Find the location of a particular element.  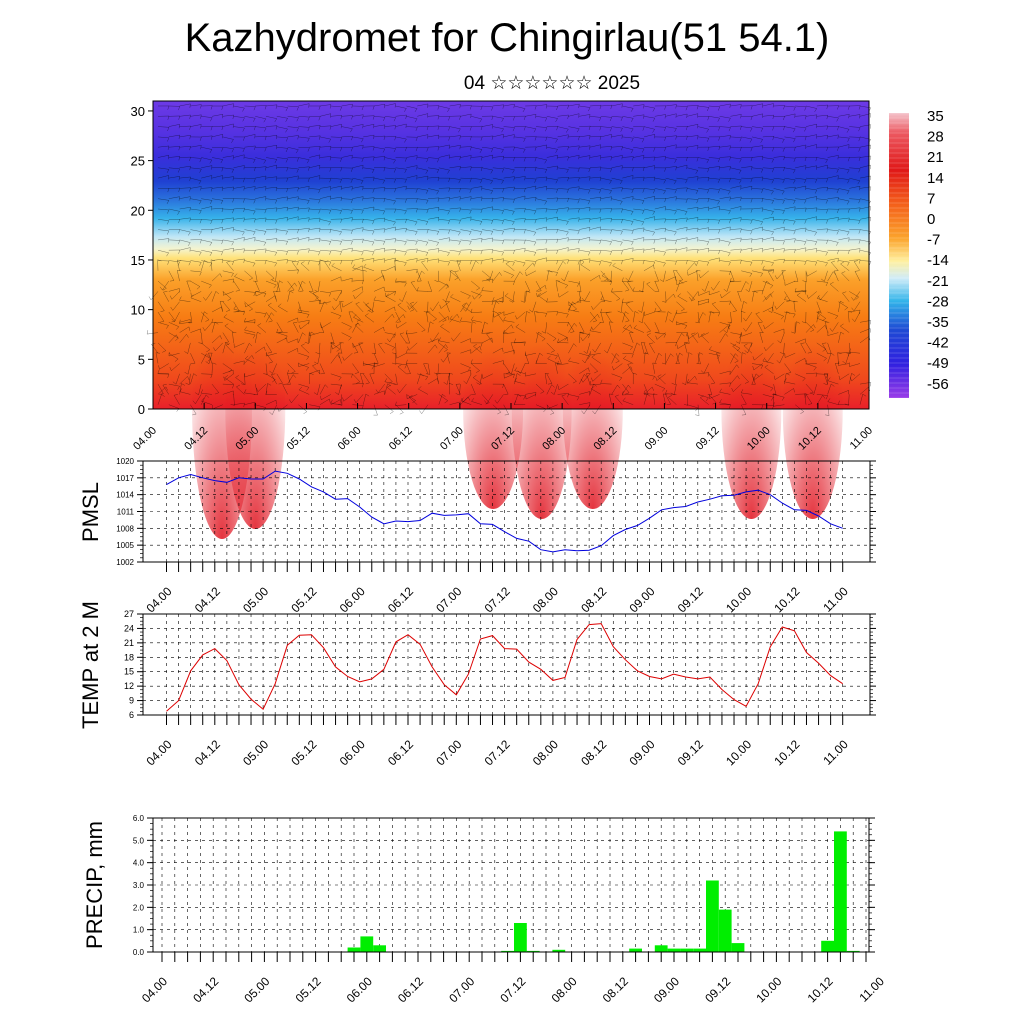

x-tick-label: 06.00 is located at coordinates (352, 599).